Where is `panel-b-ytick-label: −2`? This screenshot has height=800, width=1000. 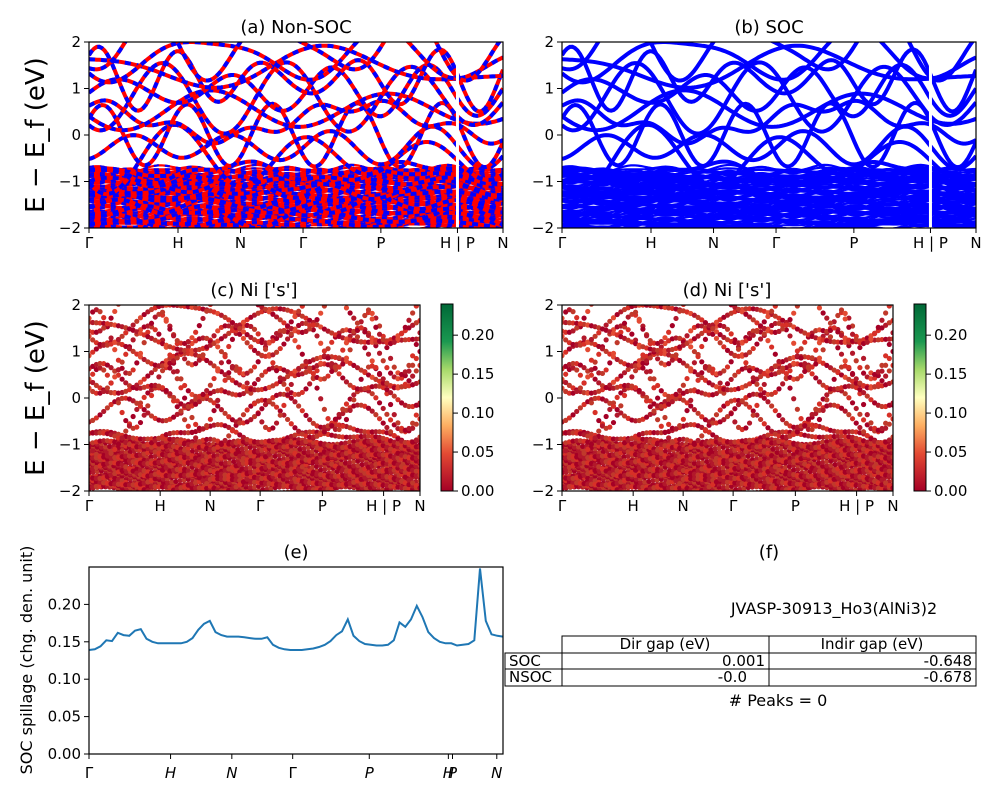 panel-b-ytick-label: −2 is located at coordinates (543, 228).